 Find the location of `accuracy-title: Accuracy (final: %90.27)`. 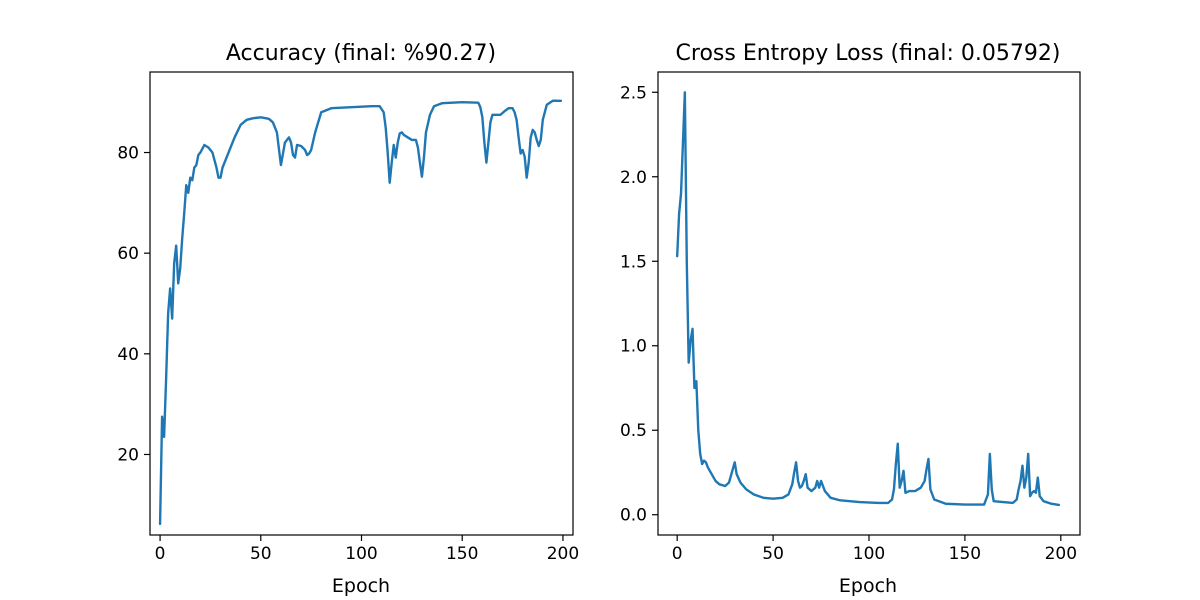

accuracy-title: Accuracy (final: %90.27) is located at coordinates (361, 53).